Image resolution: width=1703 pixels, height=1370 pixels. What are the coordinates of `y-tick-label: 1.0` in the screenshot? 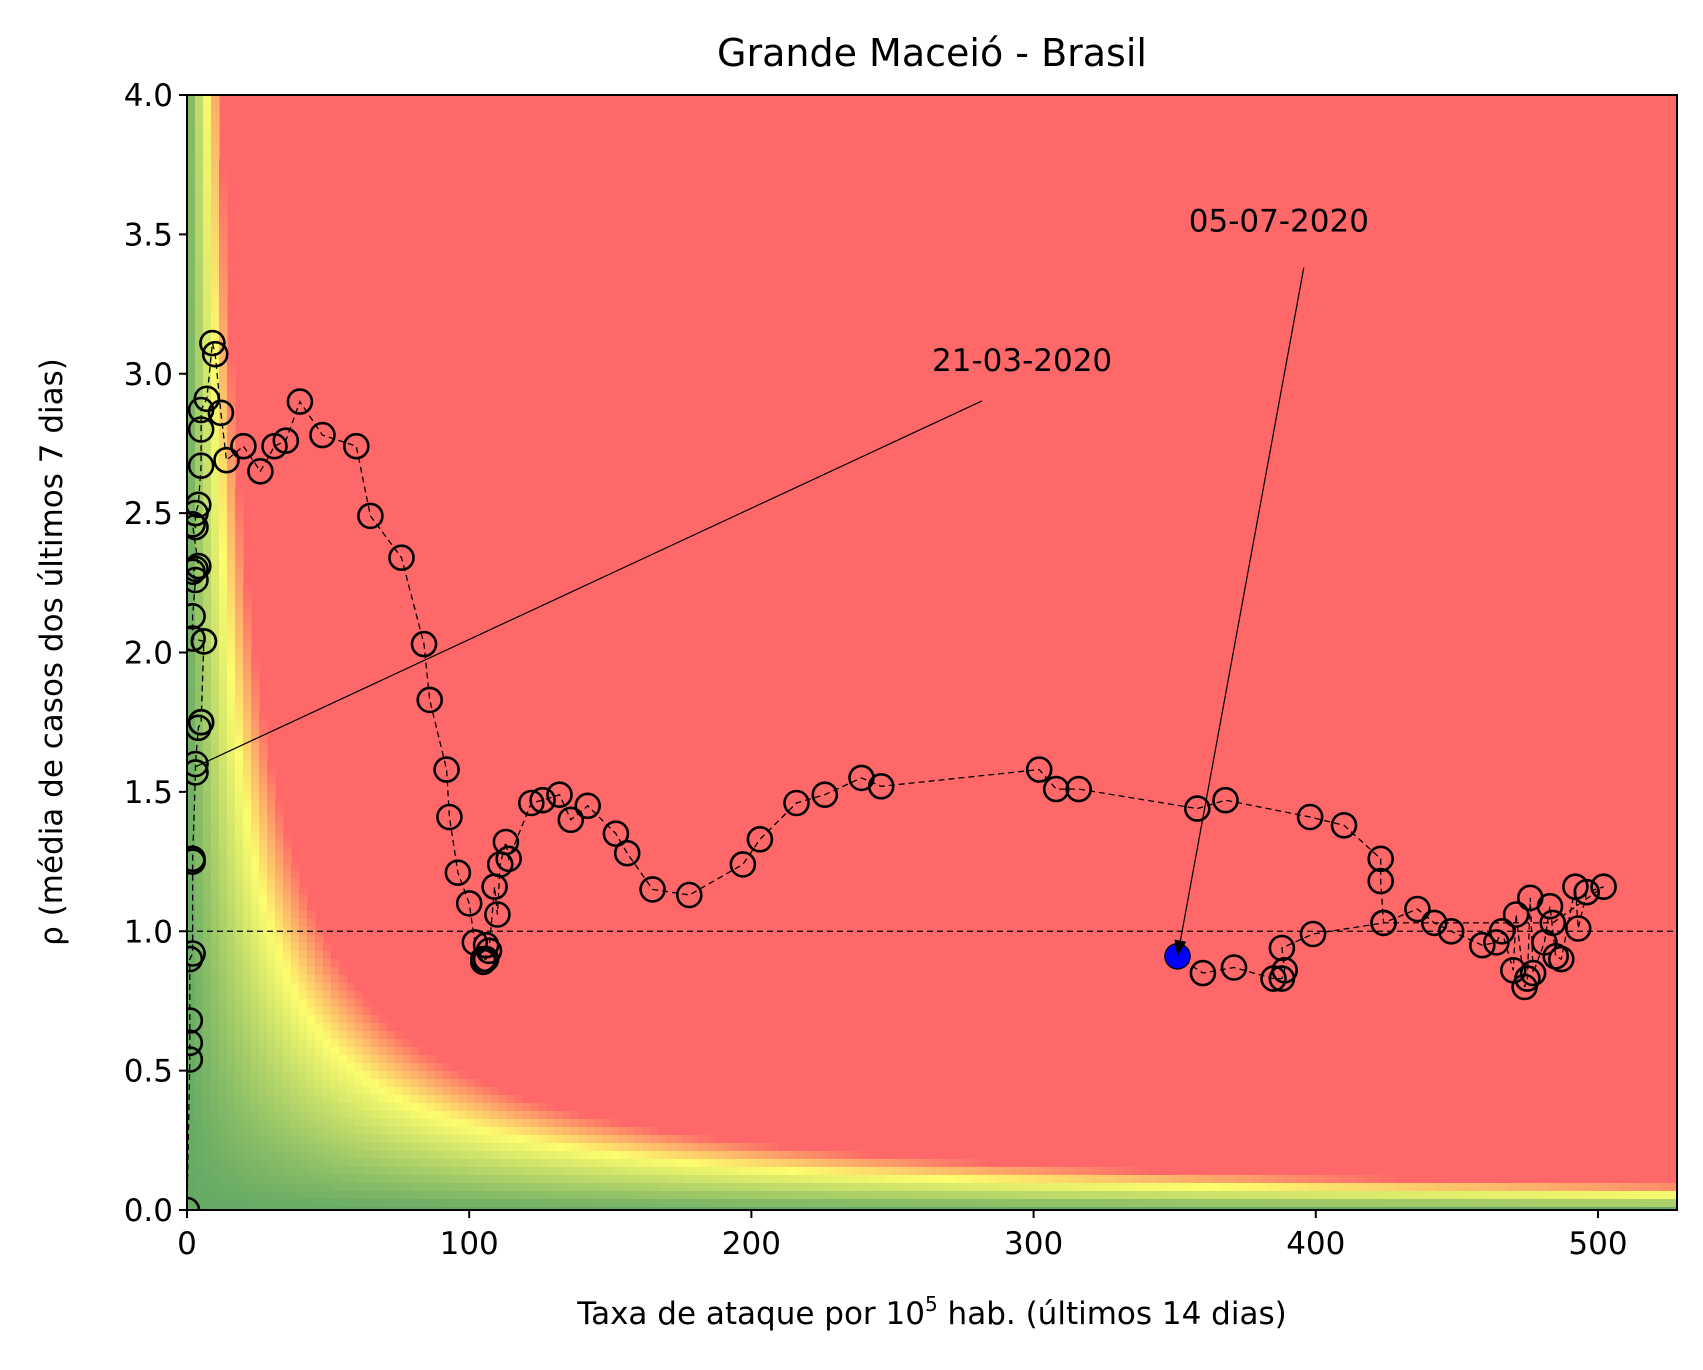 It's located at (148, 932).